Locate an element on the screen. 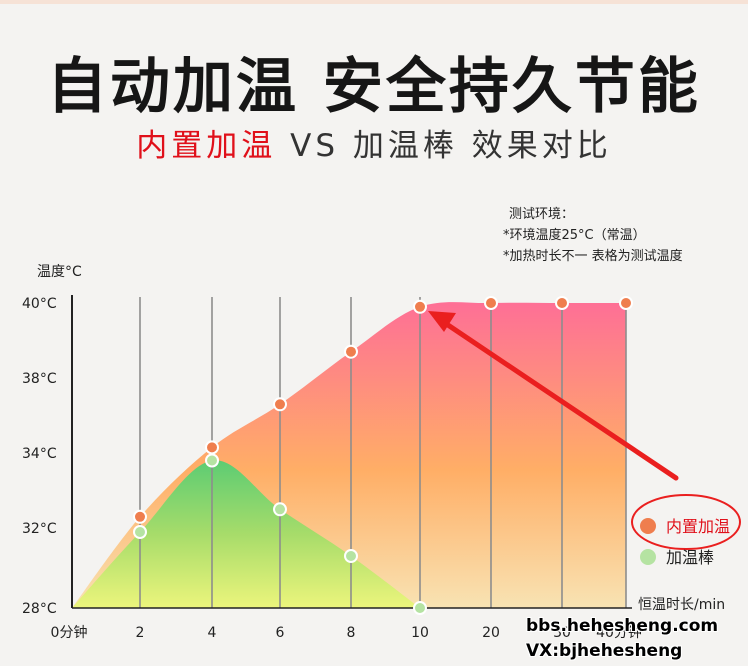 This screenshot has width=748, height=666. notes-line: *环境温度25°C（常温） is located at coordinates (574, 235).